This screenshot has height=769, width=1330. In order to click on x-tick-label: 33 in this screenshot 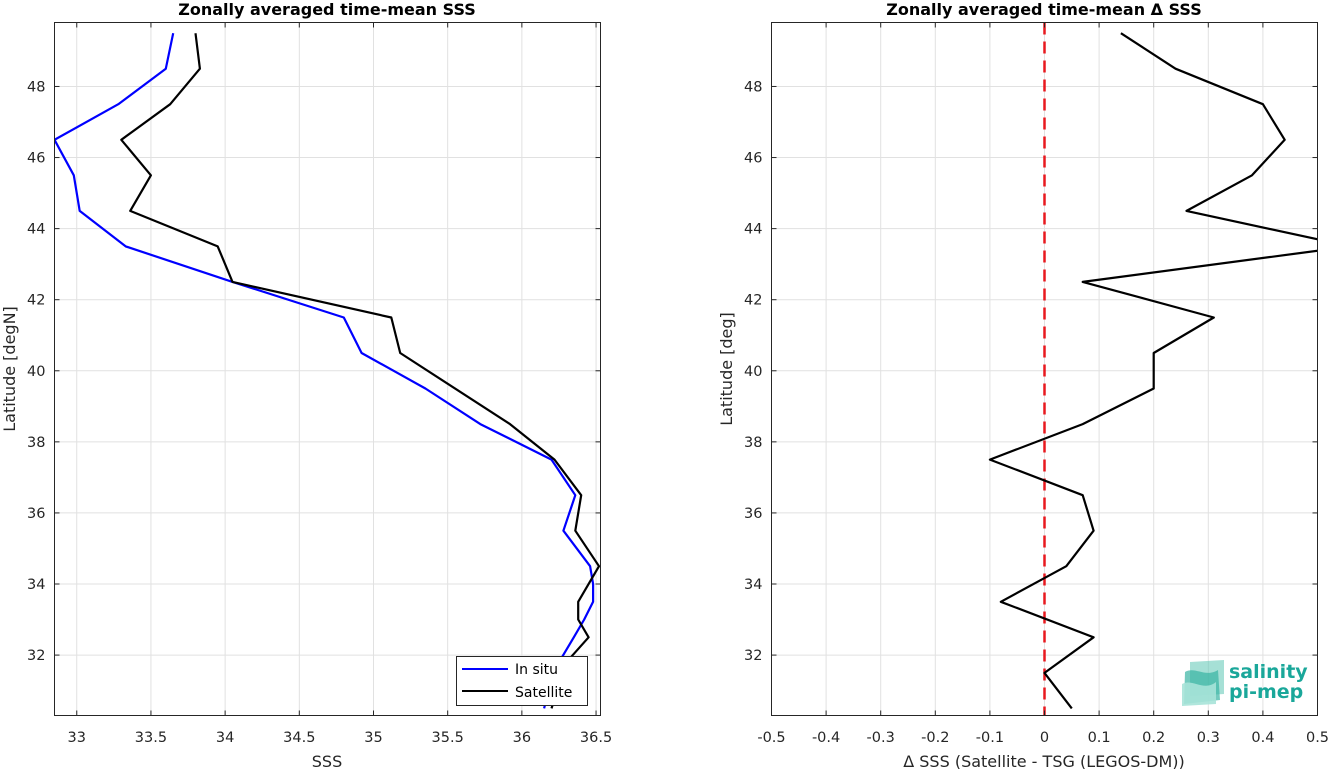, I will do `click(77, 738)`.